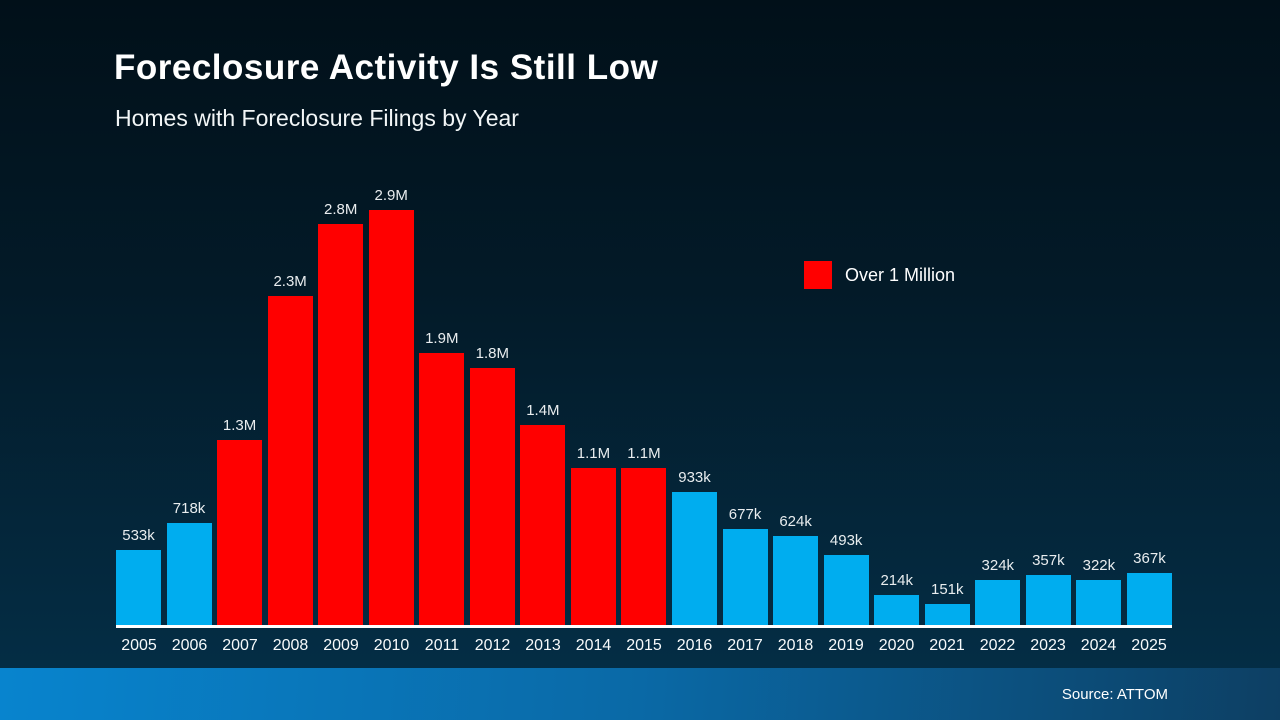 Image resolution: width=1280 pixels, height=720 pixels. I want to click on bar-column: 933k, so click(695, 547).